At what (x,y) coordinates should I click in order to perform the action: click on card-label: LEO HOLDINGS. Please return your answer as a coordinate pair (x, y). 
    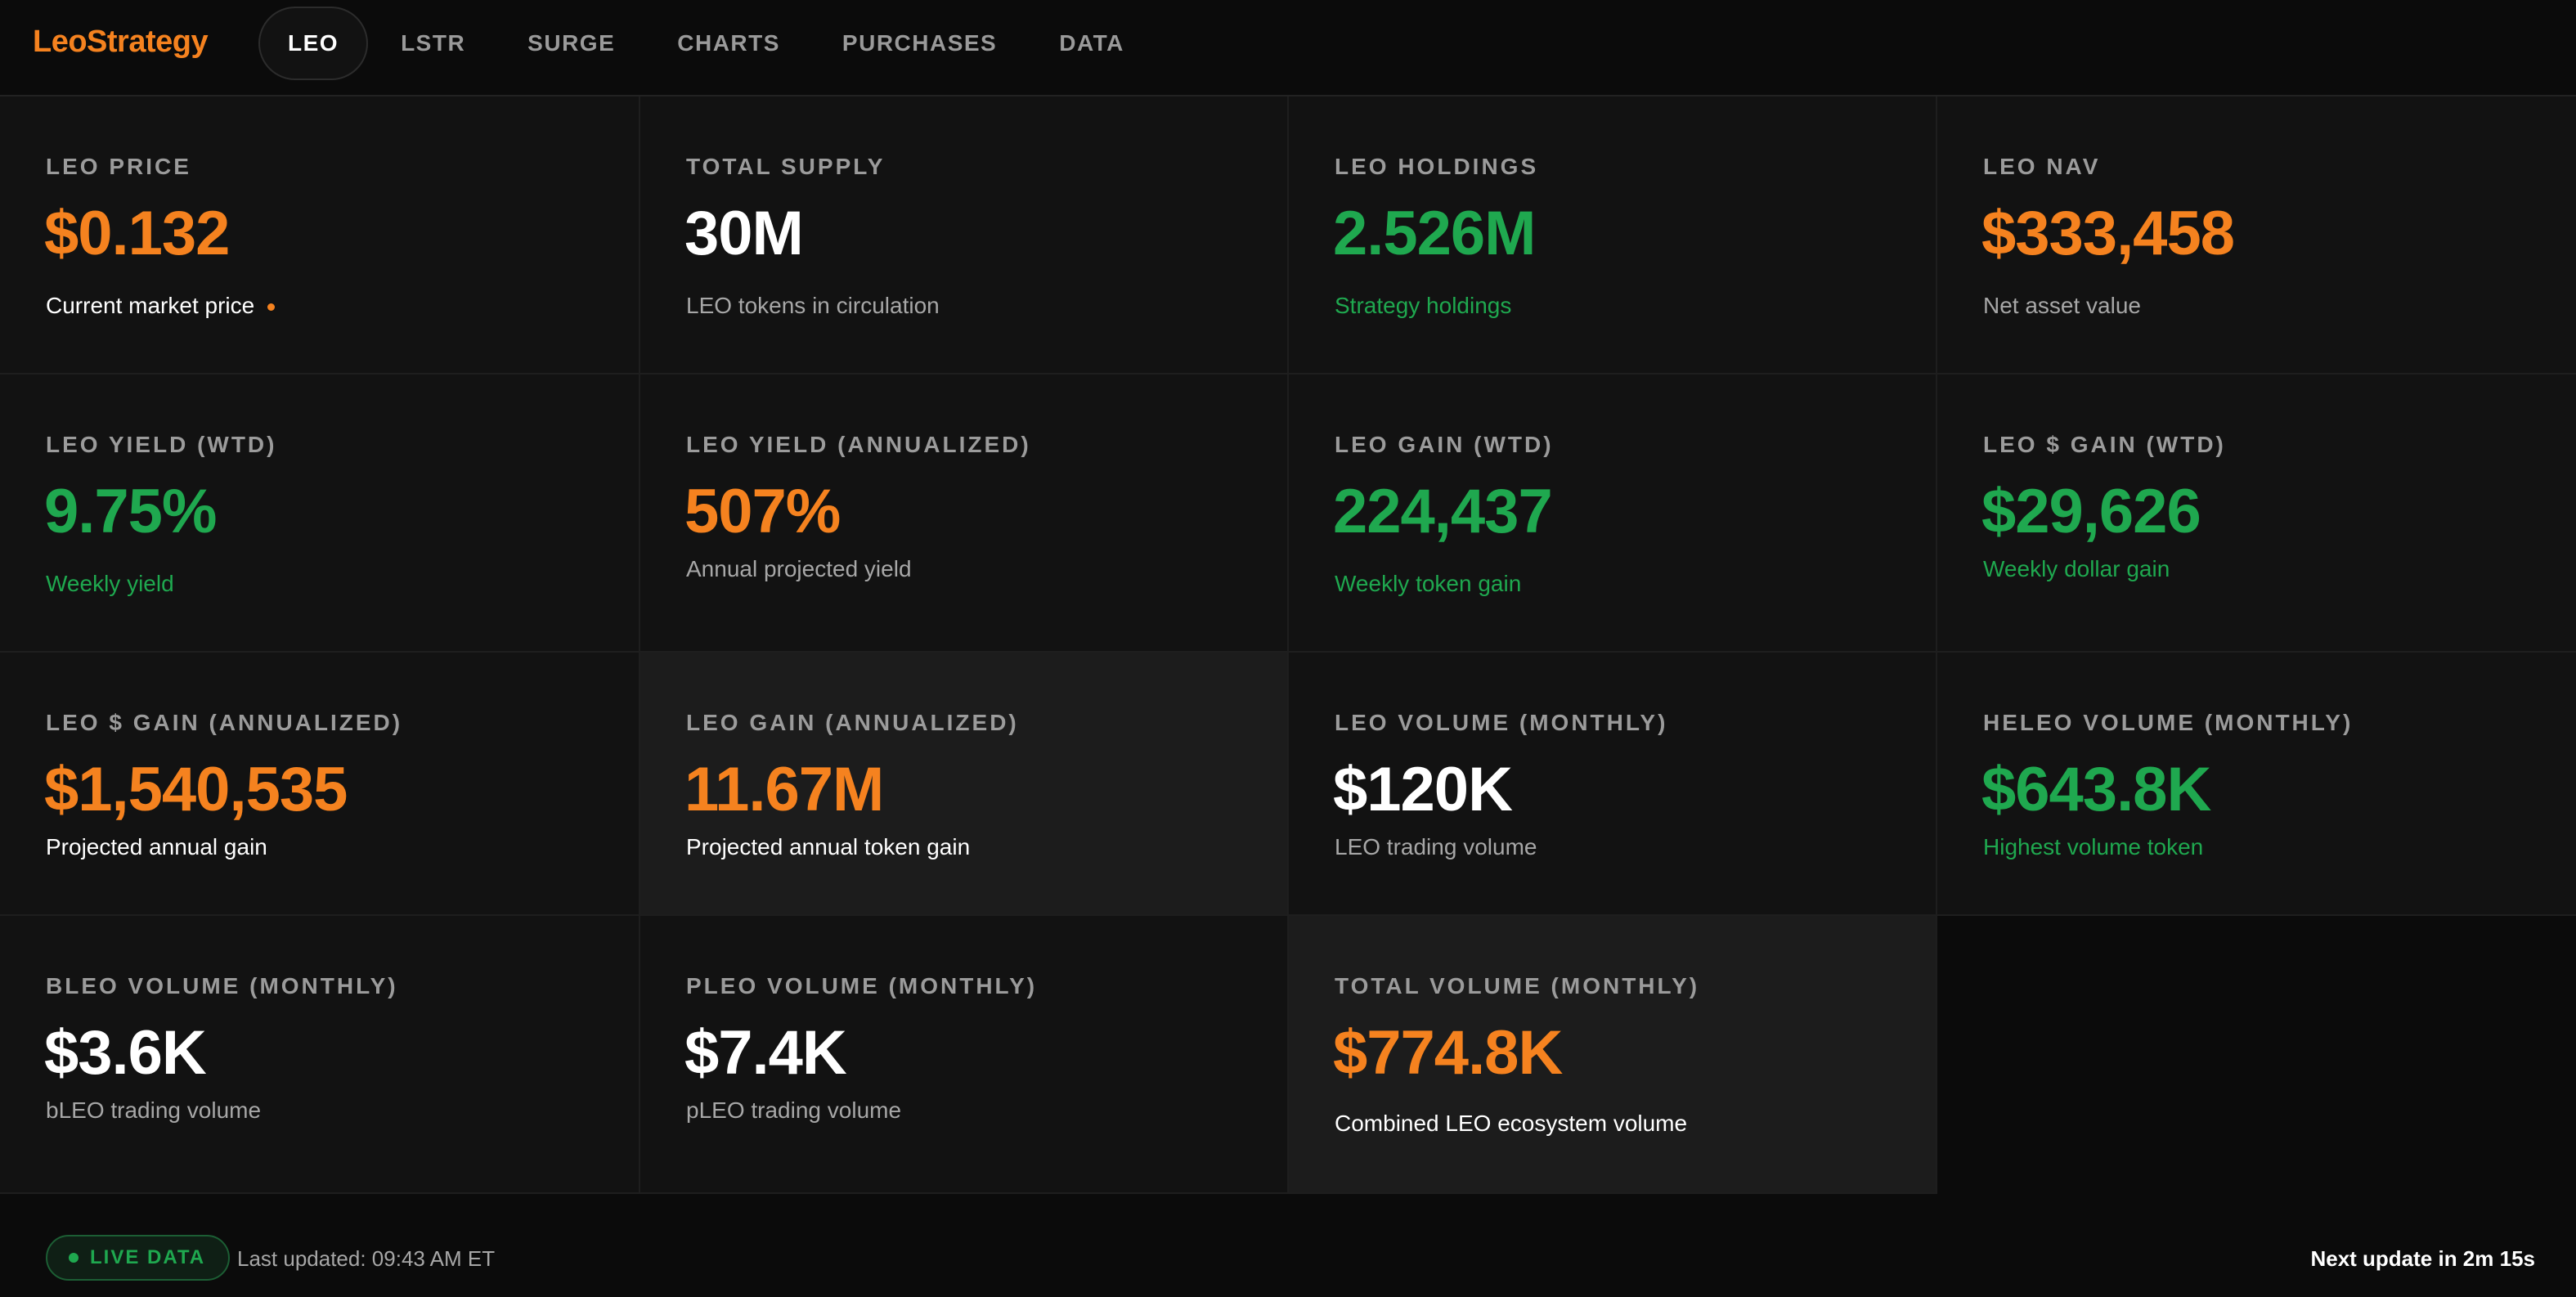
    Looking at the image, I should click on (1437, 166).